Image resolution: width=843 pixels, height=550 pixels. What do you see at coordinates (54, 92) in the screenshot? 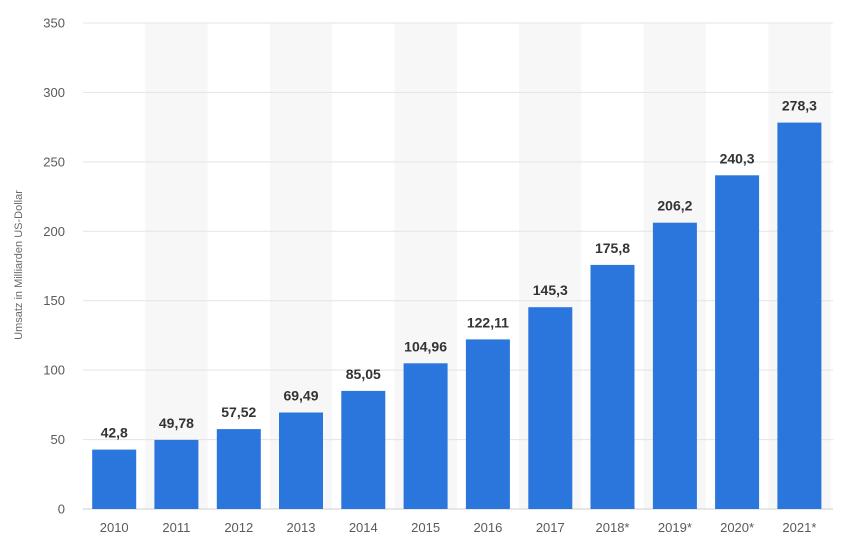
I see `y-tick-label: 300` at bounding box center [54, 92].